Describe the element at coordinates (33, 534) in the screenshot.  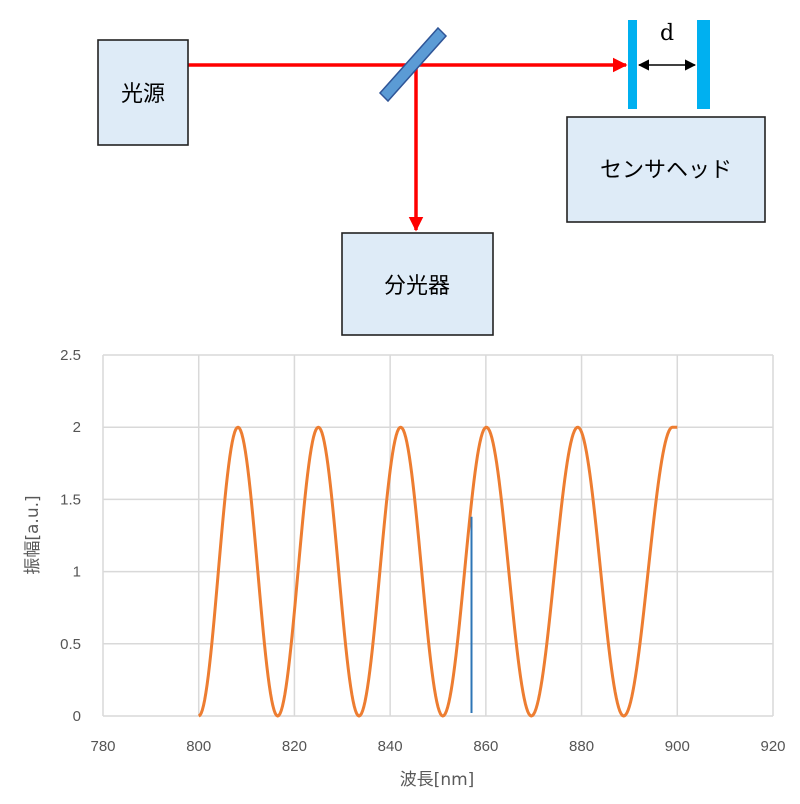
I see `y-axis-title: 振幅[a.u.]` at that location.